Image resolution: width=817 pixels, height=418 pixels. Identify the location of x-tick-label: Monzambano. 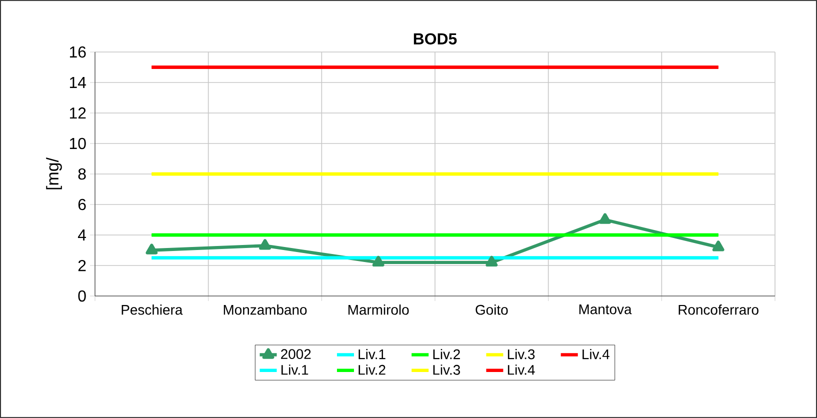
(265, 309).